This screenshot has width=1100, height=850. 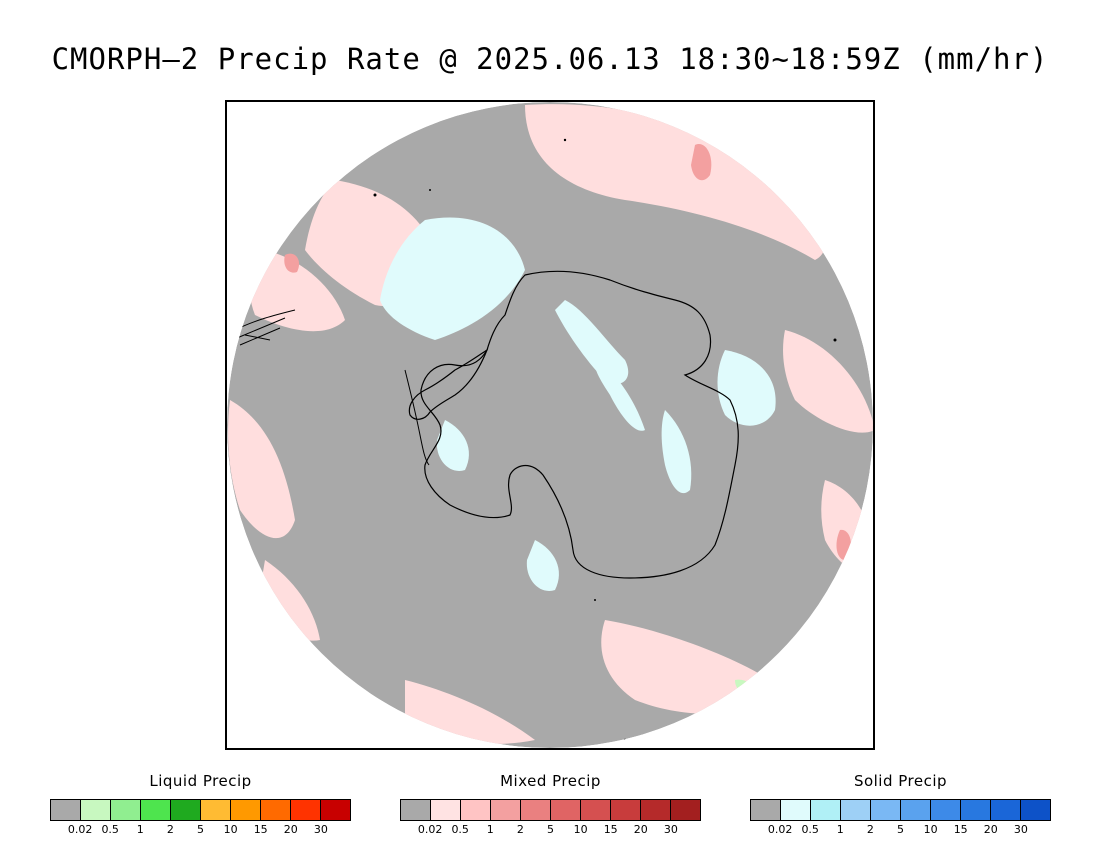 What do you see at coordinates (448, 384) in the screenshot?
I see `antarctic-peninsula` at bounding box center [448, 384].